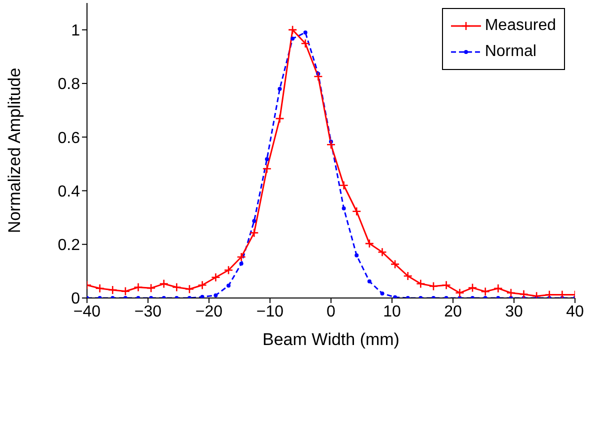 The height and width of the screenshot is (428, 605). I want to click on x-tick-label: 30, so click(514, 311).